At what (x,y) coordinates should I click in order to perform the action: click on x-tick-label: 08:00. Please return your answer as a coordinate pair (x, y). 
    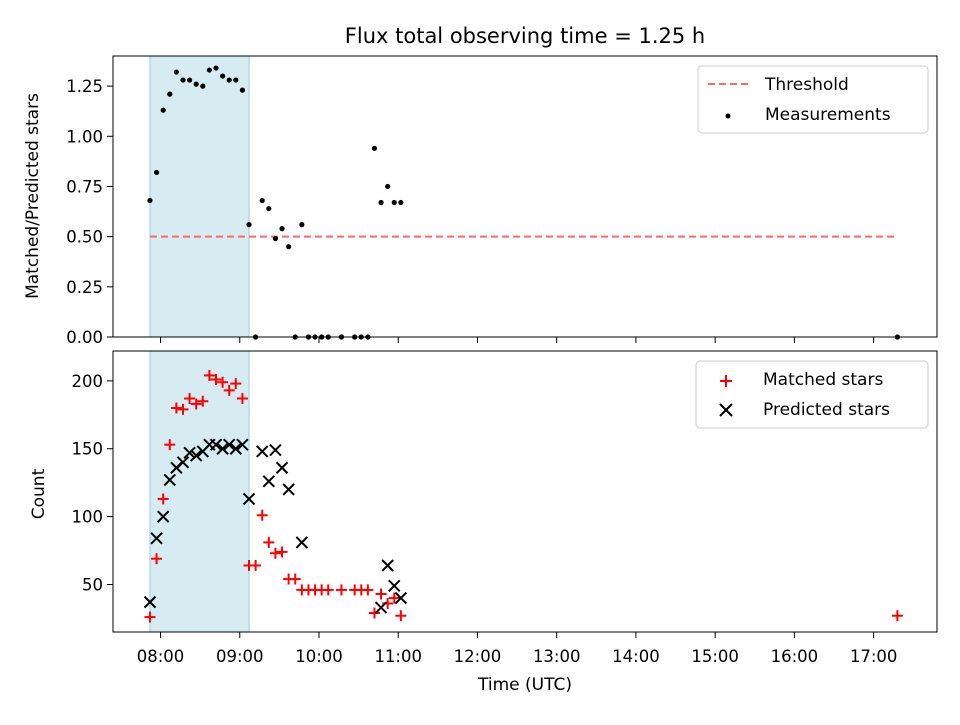
    Looking at the image, I should click on (161, 656).